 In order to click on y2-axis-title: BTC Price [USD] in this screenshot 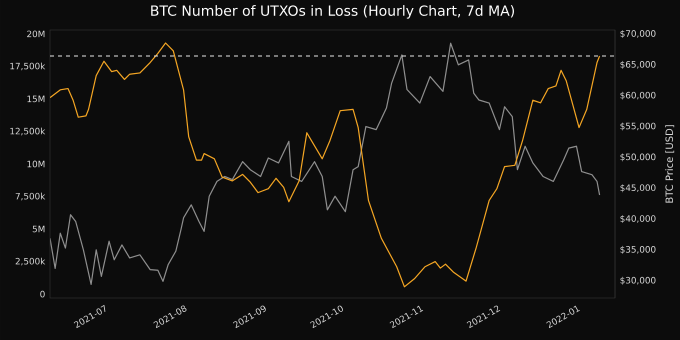, I will do `click(669, 164)`.